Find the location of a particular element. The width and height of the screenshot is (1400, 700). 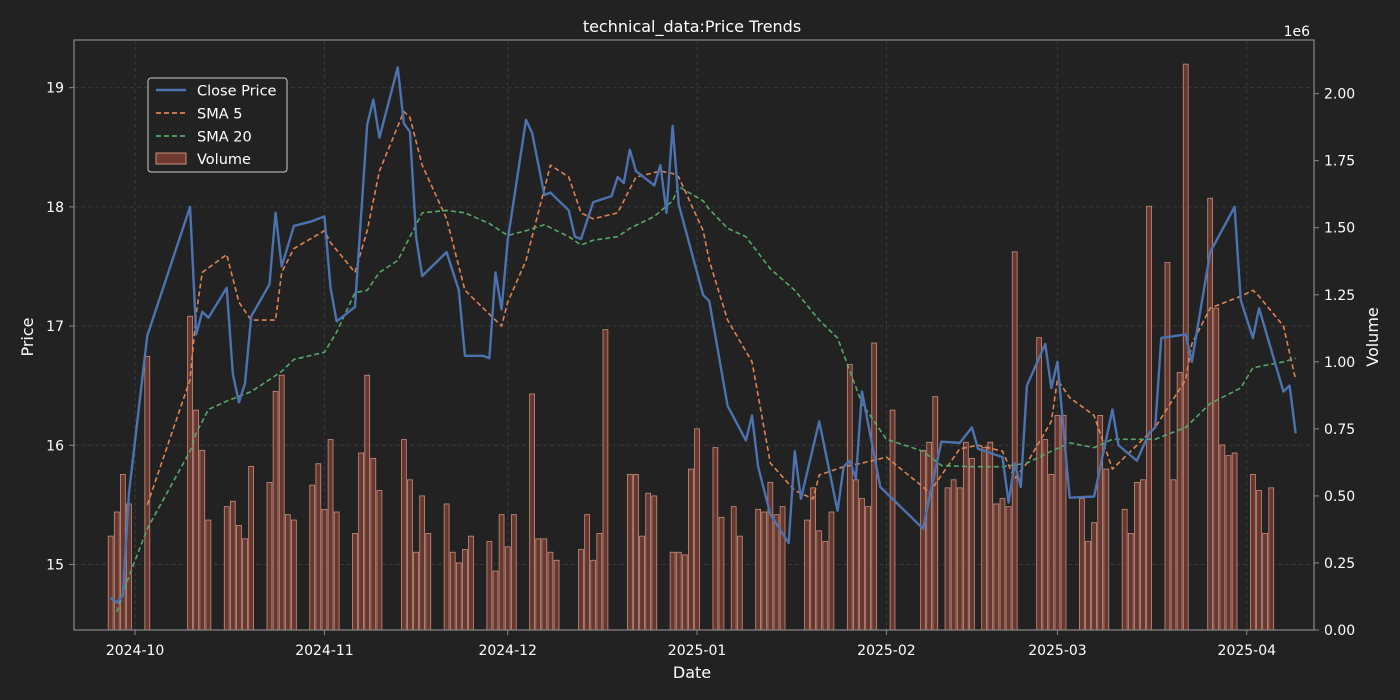

y-tick-label: 16 is located at coordinates (55, 446).